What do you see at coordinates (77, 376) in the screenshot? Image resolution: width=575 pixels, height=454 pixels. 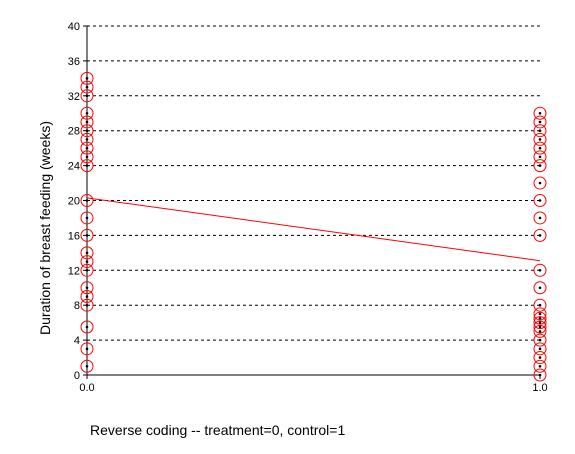 I see `y-tick-label: 0` at bounding box center [77, 376].